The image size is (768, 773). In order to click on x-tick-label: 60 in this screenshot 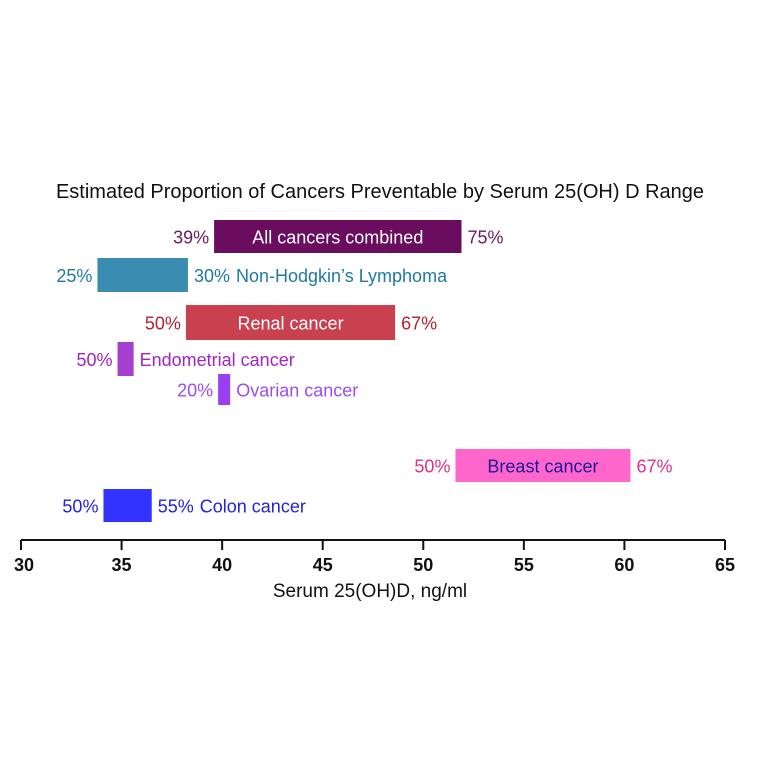, I will do `click(624, 565)`.